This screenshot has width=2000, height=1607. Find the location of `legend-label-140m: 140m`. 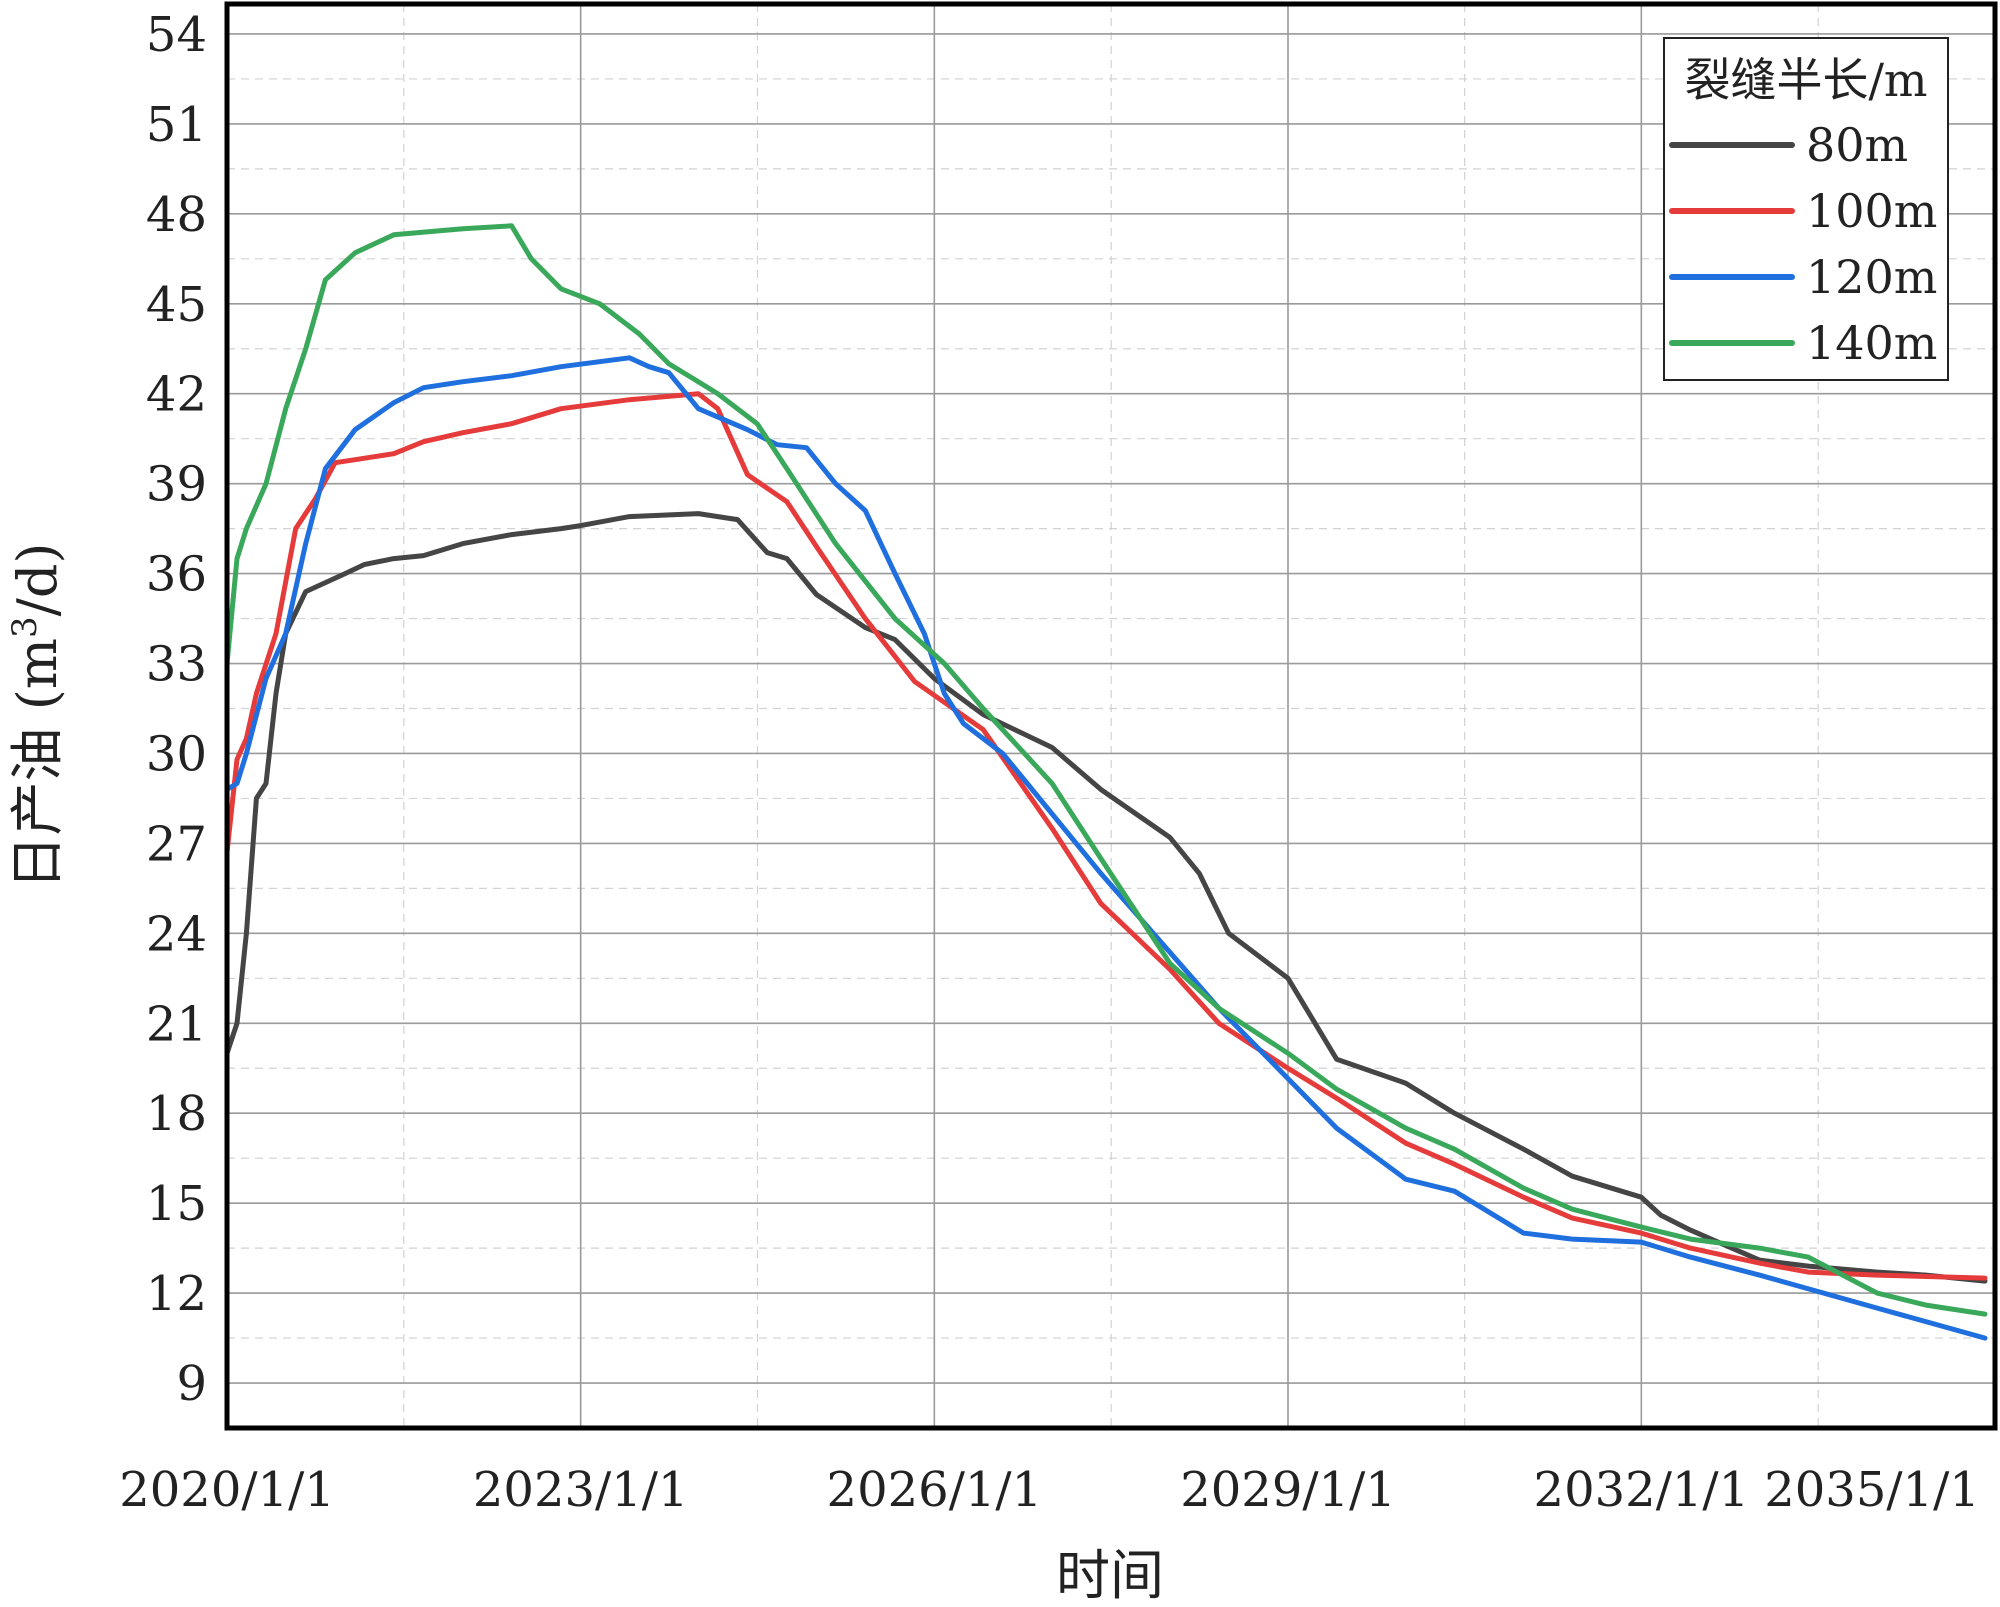

legend-label-140m: 140m is located at coordinates (1871, 343).